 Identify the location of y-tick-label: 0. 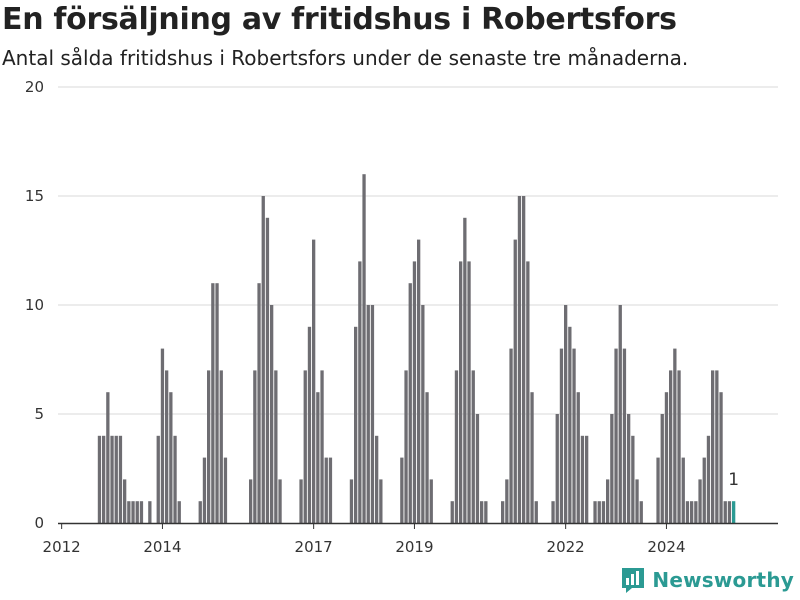
(39, 523).